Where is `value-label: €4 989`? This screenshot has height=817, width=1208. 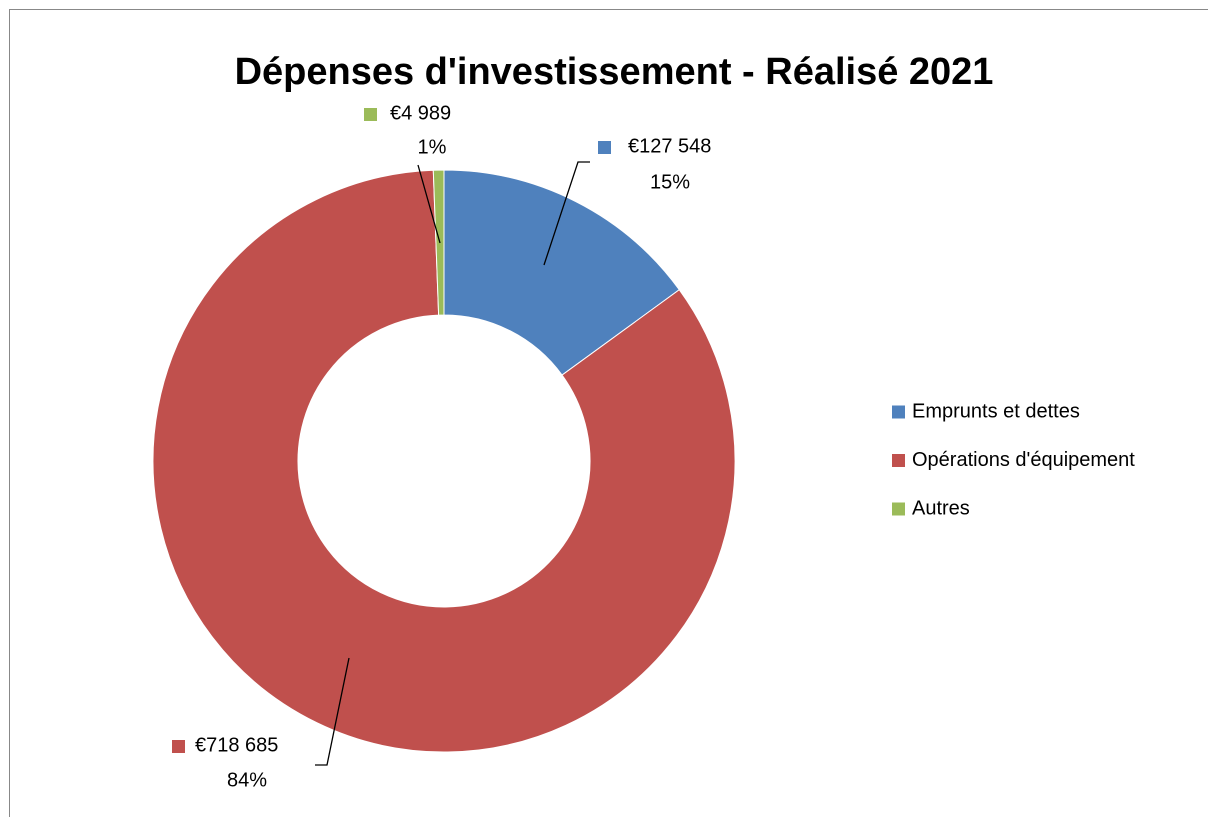 value-label: €4 989 is located at coordinates (420, 113).